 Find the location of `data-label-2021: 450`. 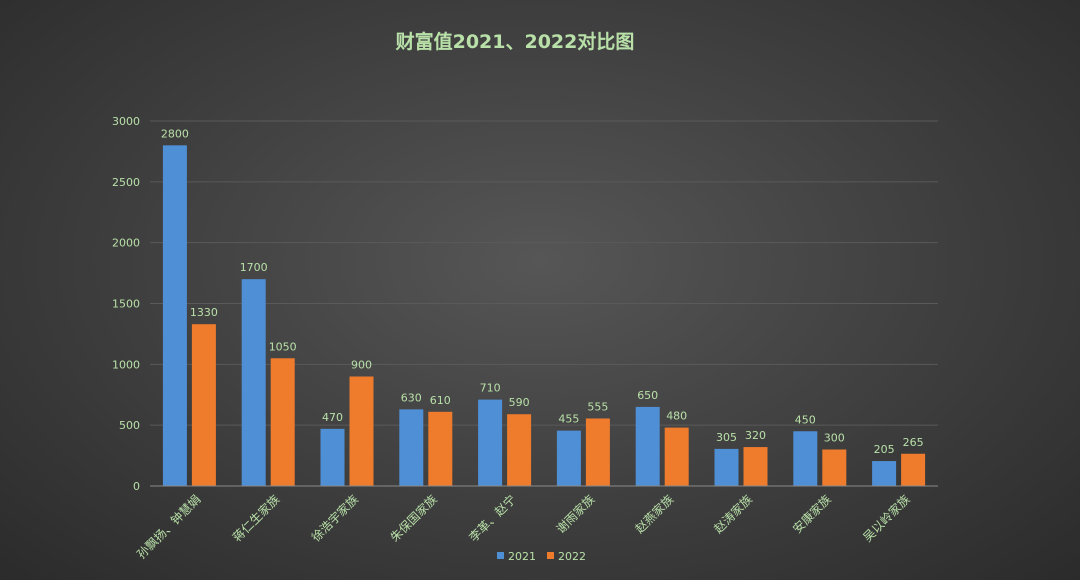

data-label-2021: 450 is located at coordinates (805, 419).